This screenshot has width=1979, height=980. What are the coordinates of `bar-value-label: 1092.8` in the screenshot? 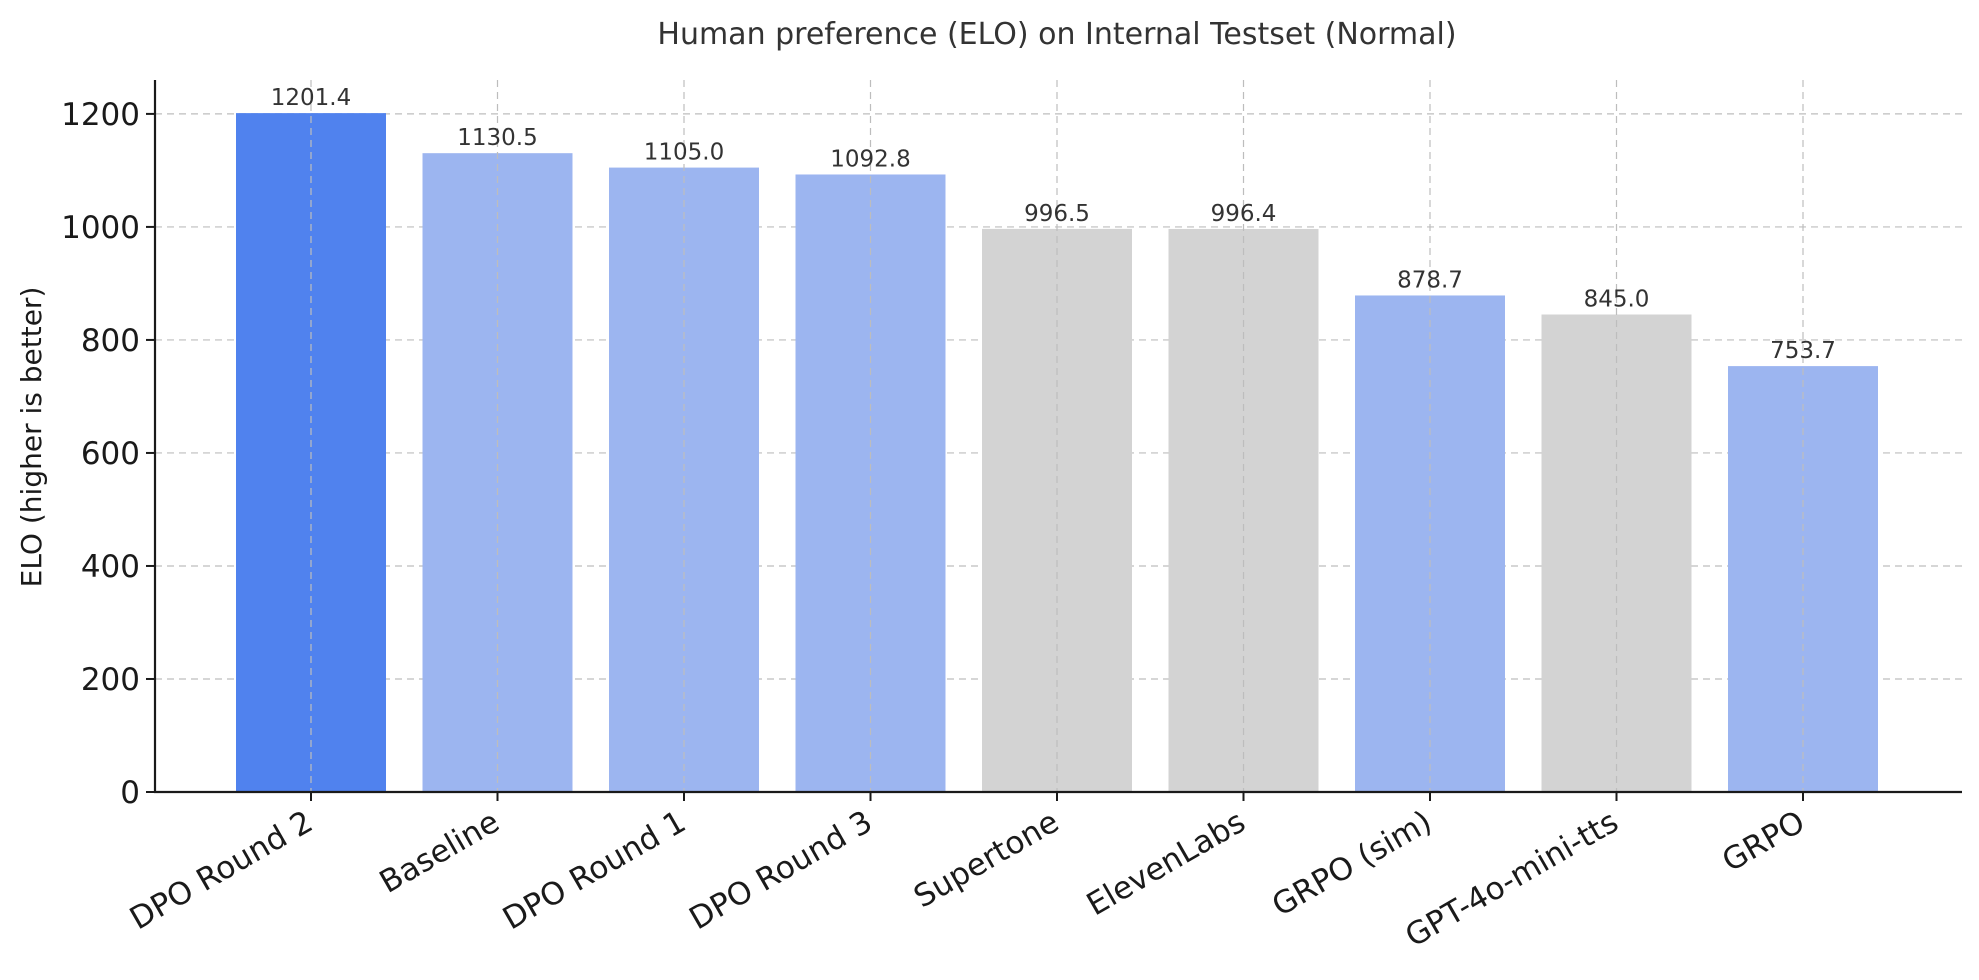 It's located at (870, 159).